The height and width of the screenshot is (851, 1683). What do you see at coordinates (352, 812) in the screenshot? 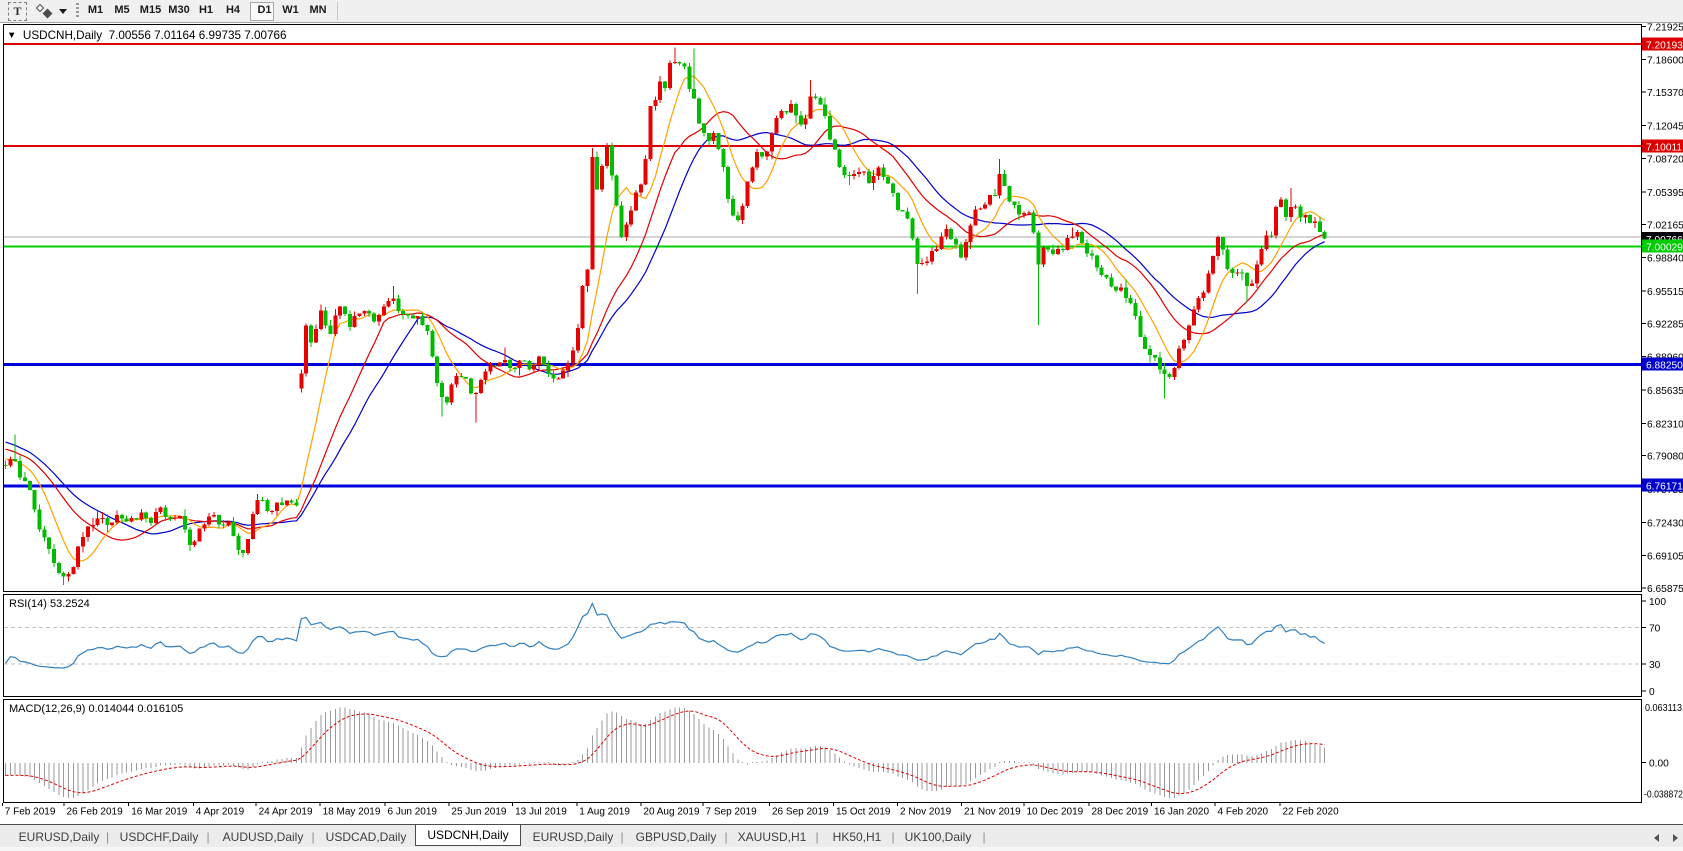
I see `svg-text: 18 May 2019` at bounding box center [352, 812].